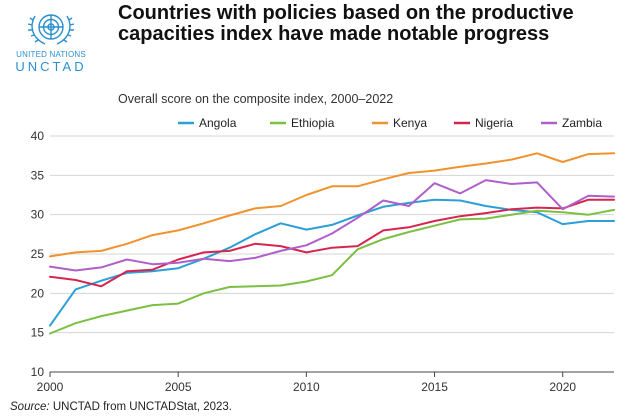 Image resolution: width=630 pixels, height=420 pixels. Describe the element at coordinates (306, 387) in the screenshot. I see `x-tick-label: 2010` at that location.